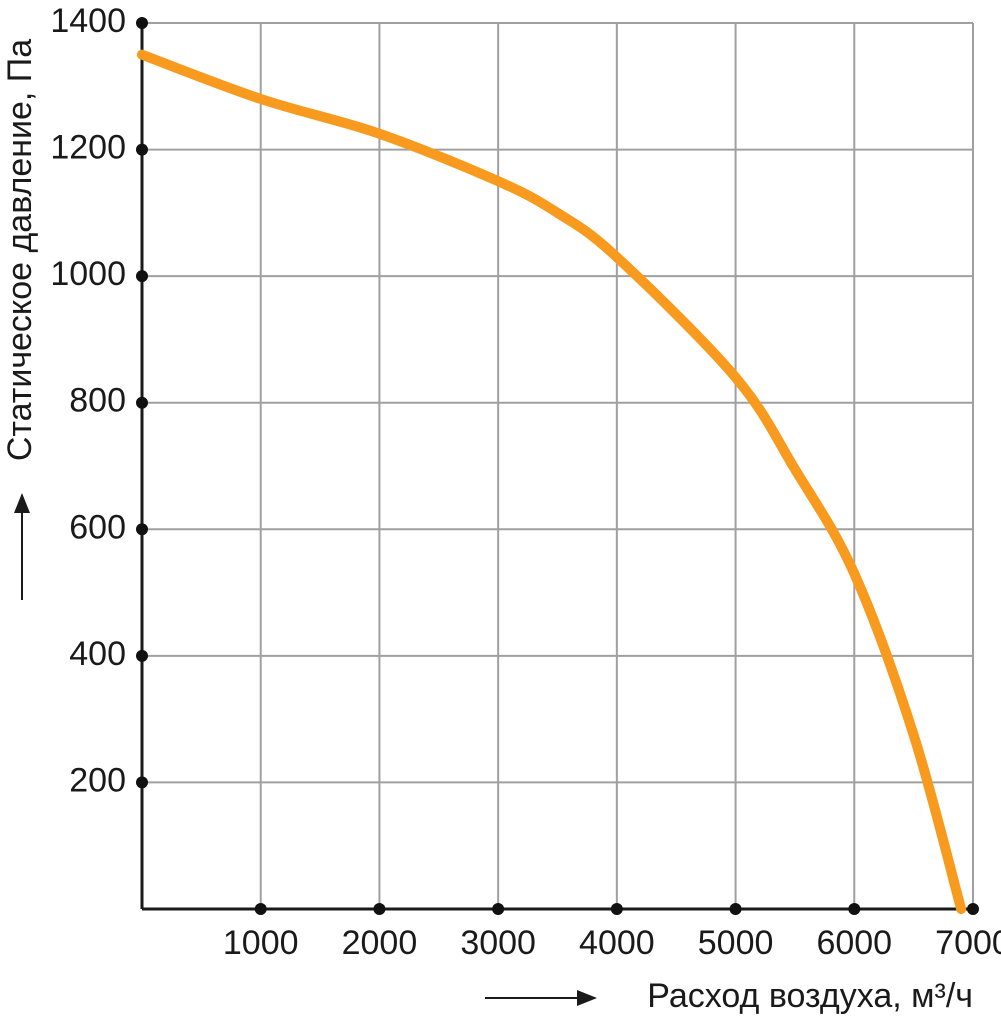 The height and width of the screenshot is (1029, 1001). Describe the element at coordinates (261, 943) in the screenshot. I see `x-tick-label: 1000` at that location.